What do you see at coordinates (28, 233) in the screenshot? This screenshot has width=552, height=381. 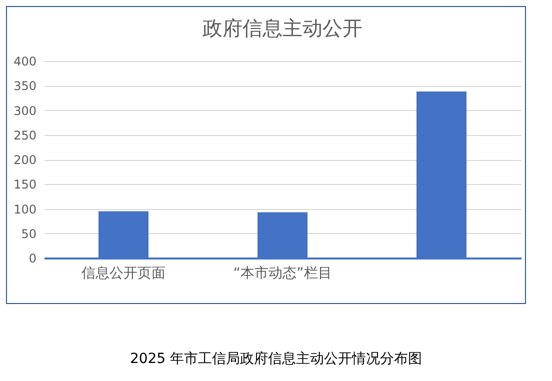 I see `y-tick-label: 50` at bounding box center [28, 233].